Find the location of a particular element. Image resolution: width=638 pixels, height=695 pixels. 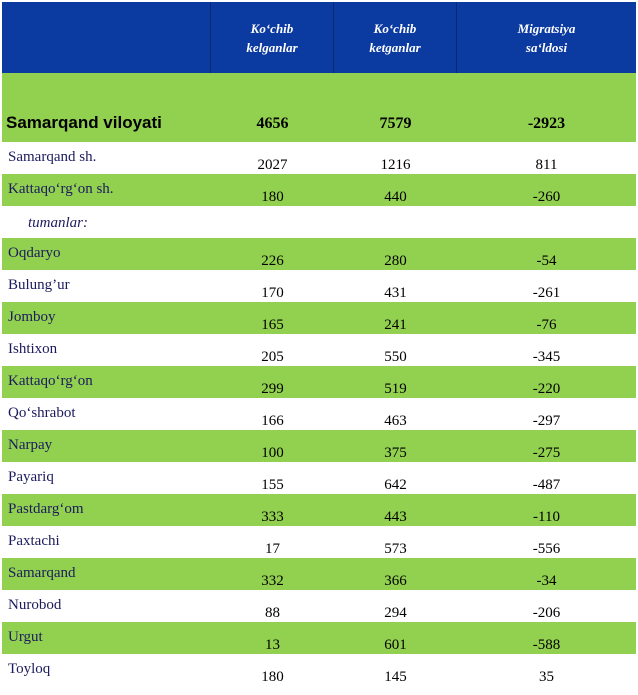

arrivals-value: 205 is located at coordinates (272, 357).